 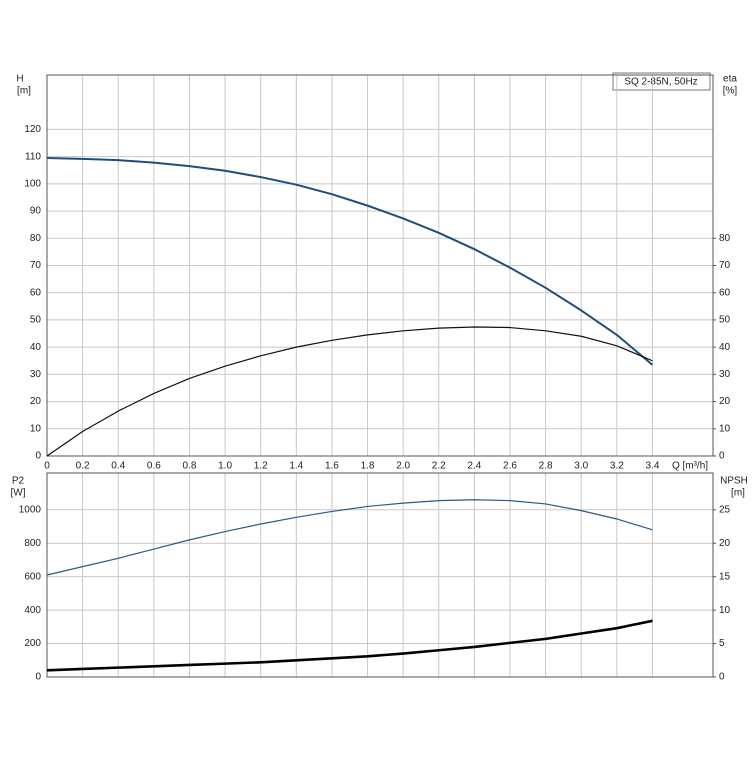 What do you see at coordinates (725, 576) in the screenshot?
I see `y2-tick-label: 15` at bounding box center [725, 576].